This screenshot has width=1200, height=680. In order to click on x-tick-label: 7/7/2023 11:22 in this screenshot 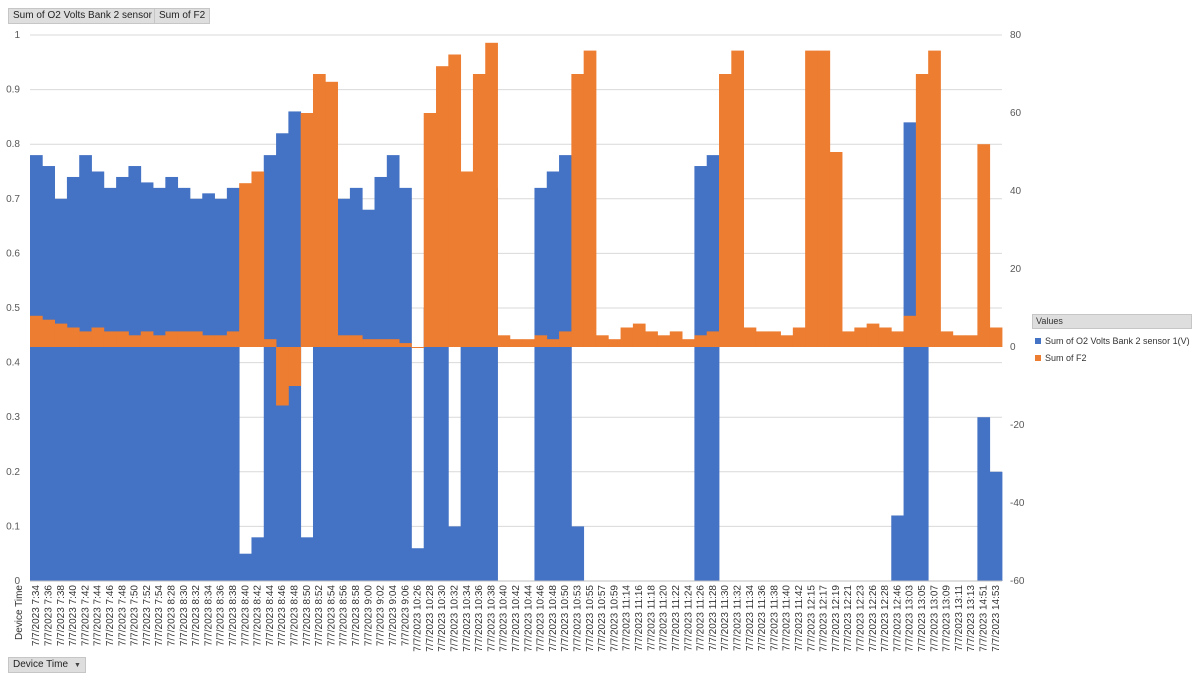, I will do `click(676, 618)`.